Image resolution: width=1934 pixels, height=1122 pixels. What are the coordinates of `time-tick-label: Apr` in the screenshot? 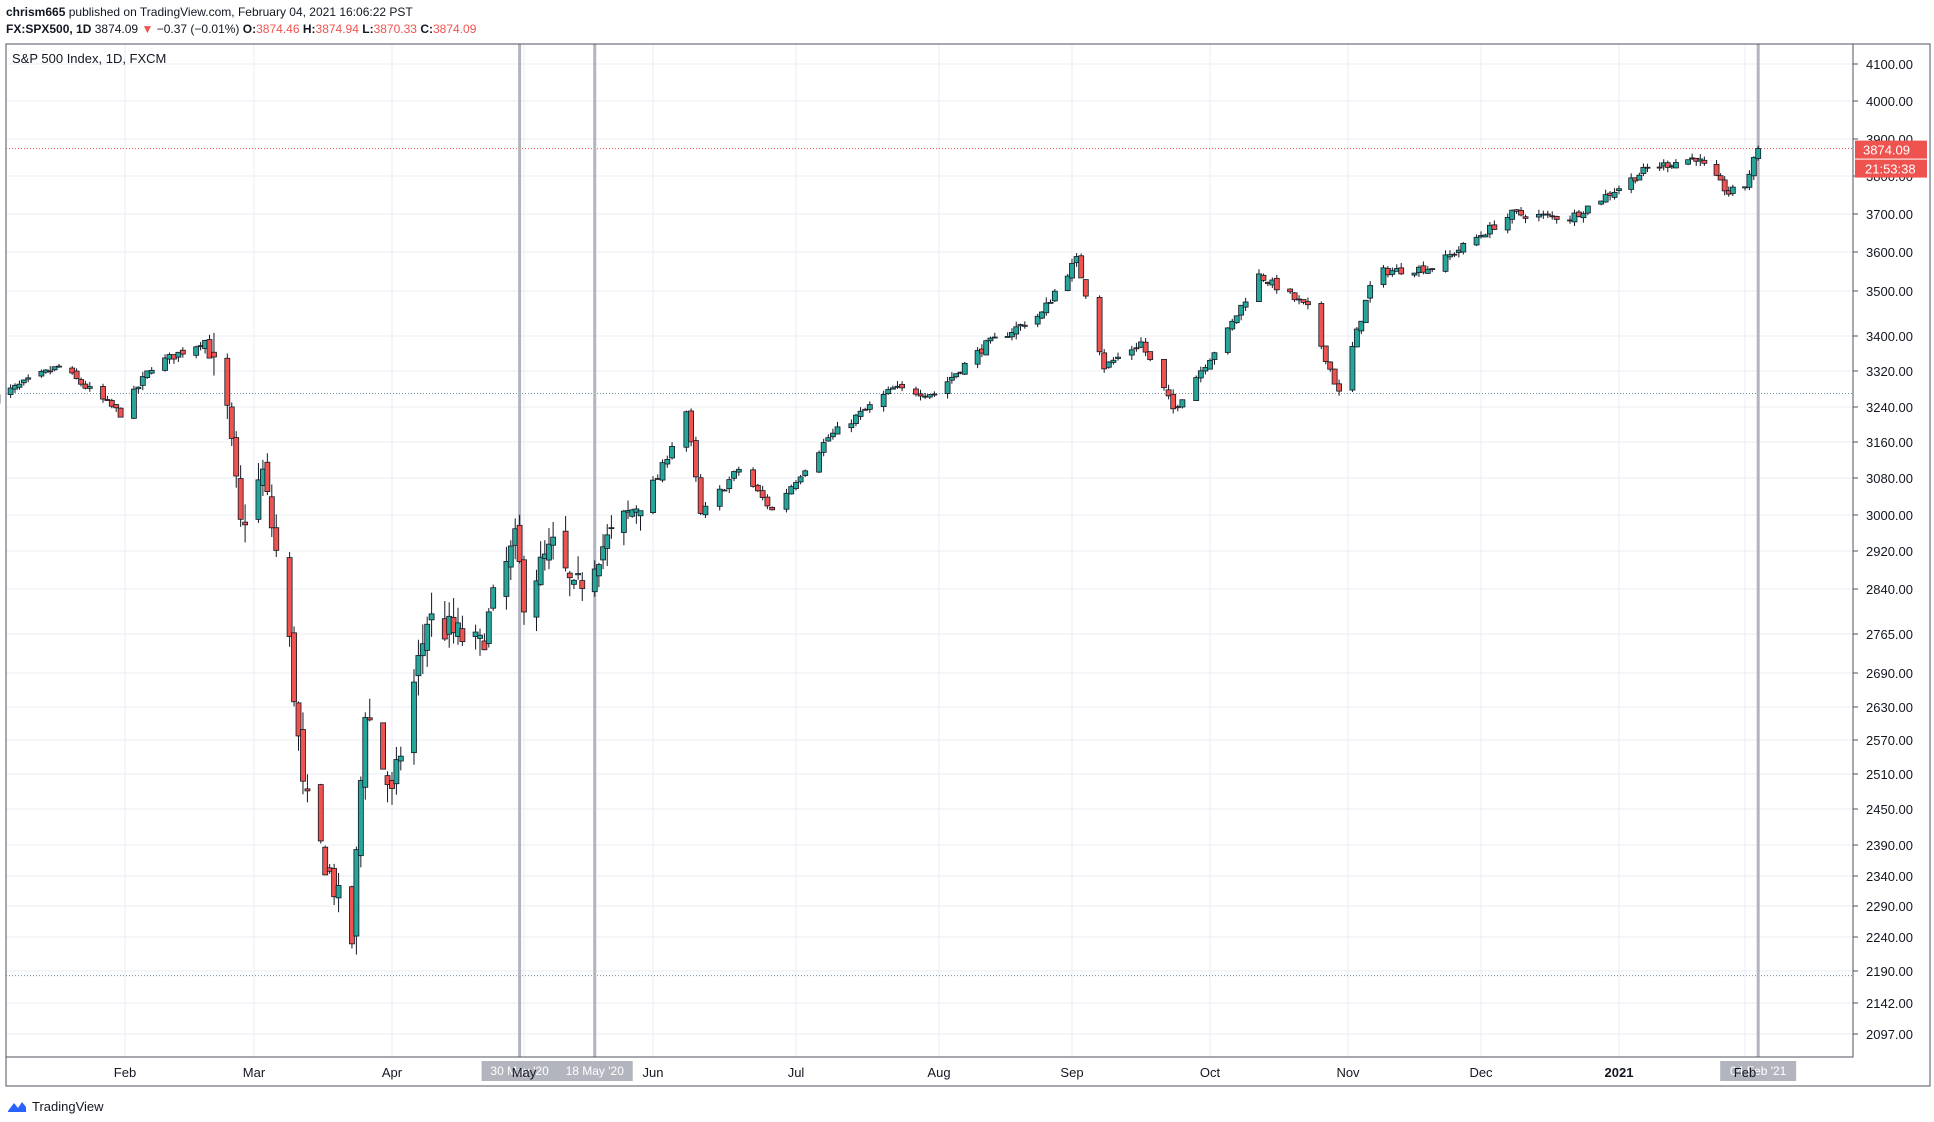 It's located at (392, 1072).